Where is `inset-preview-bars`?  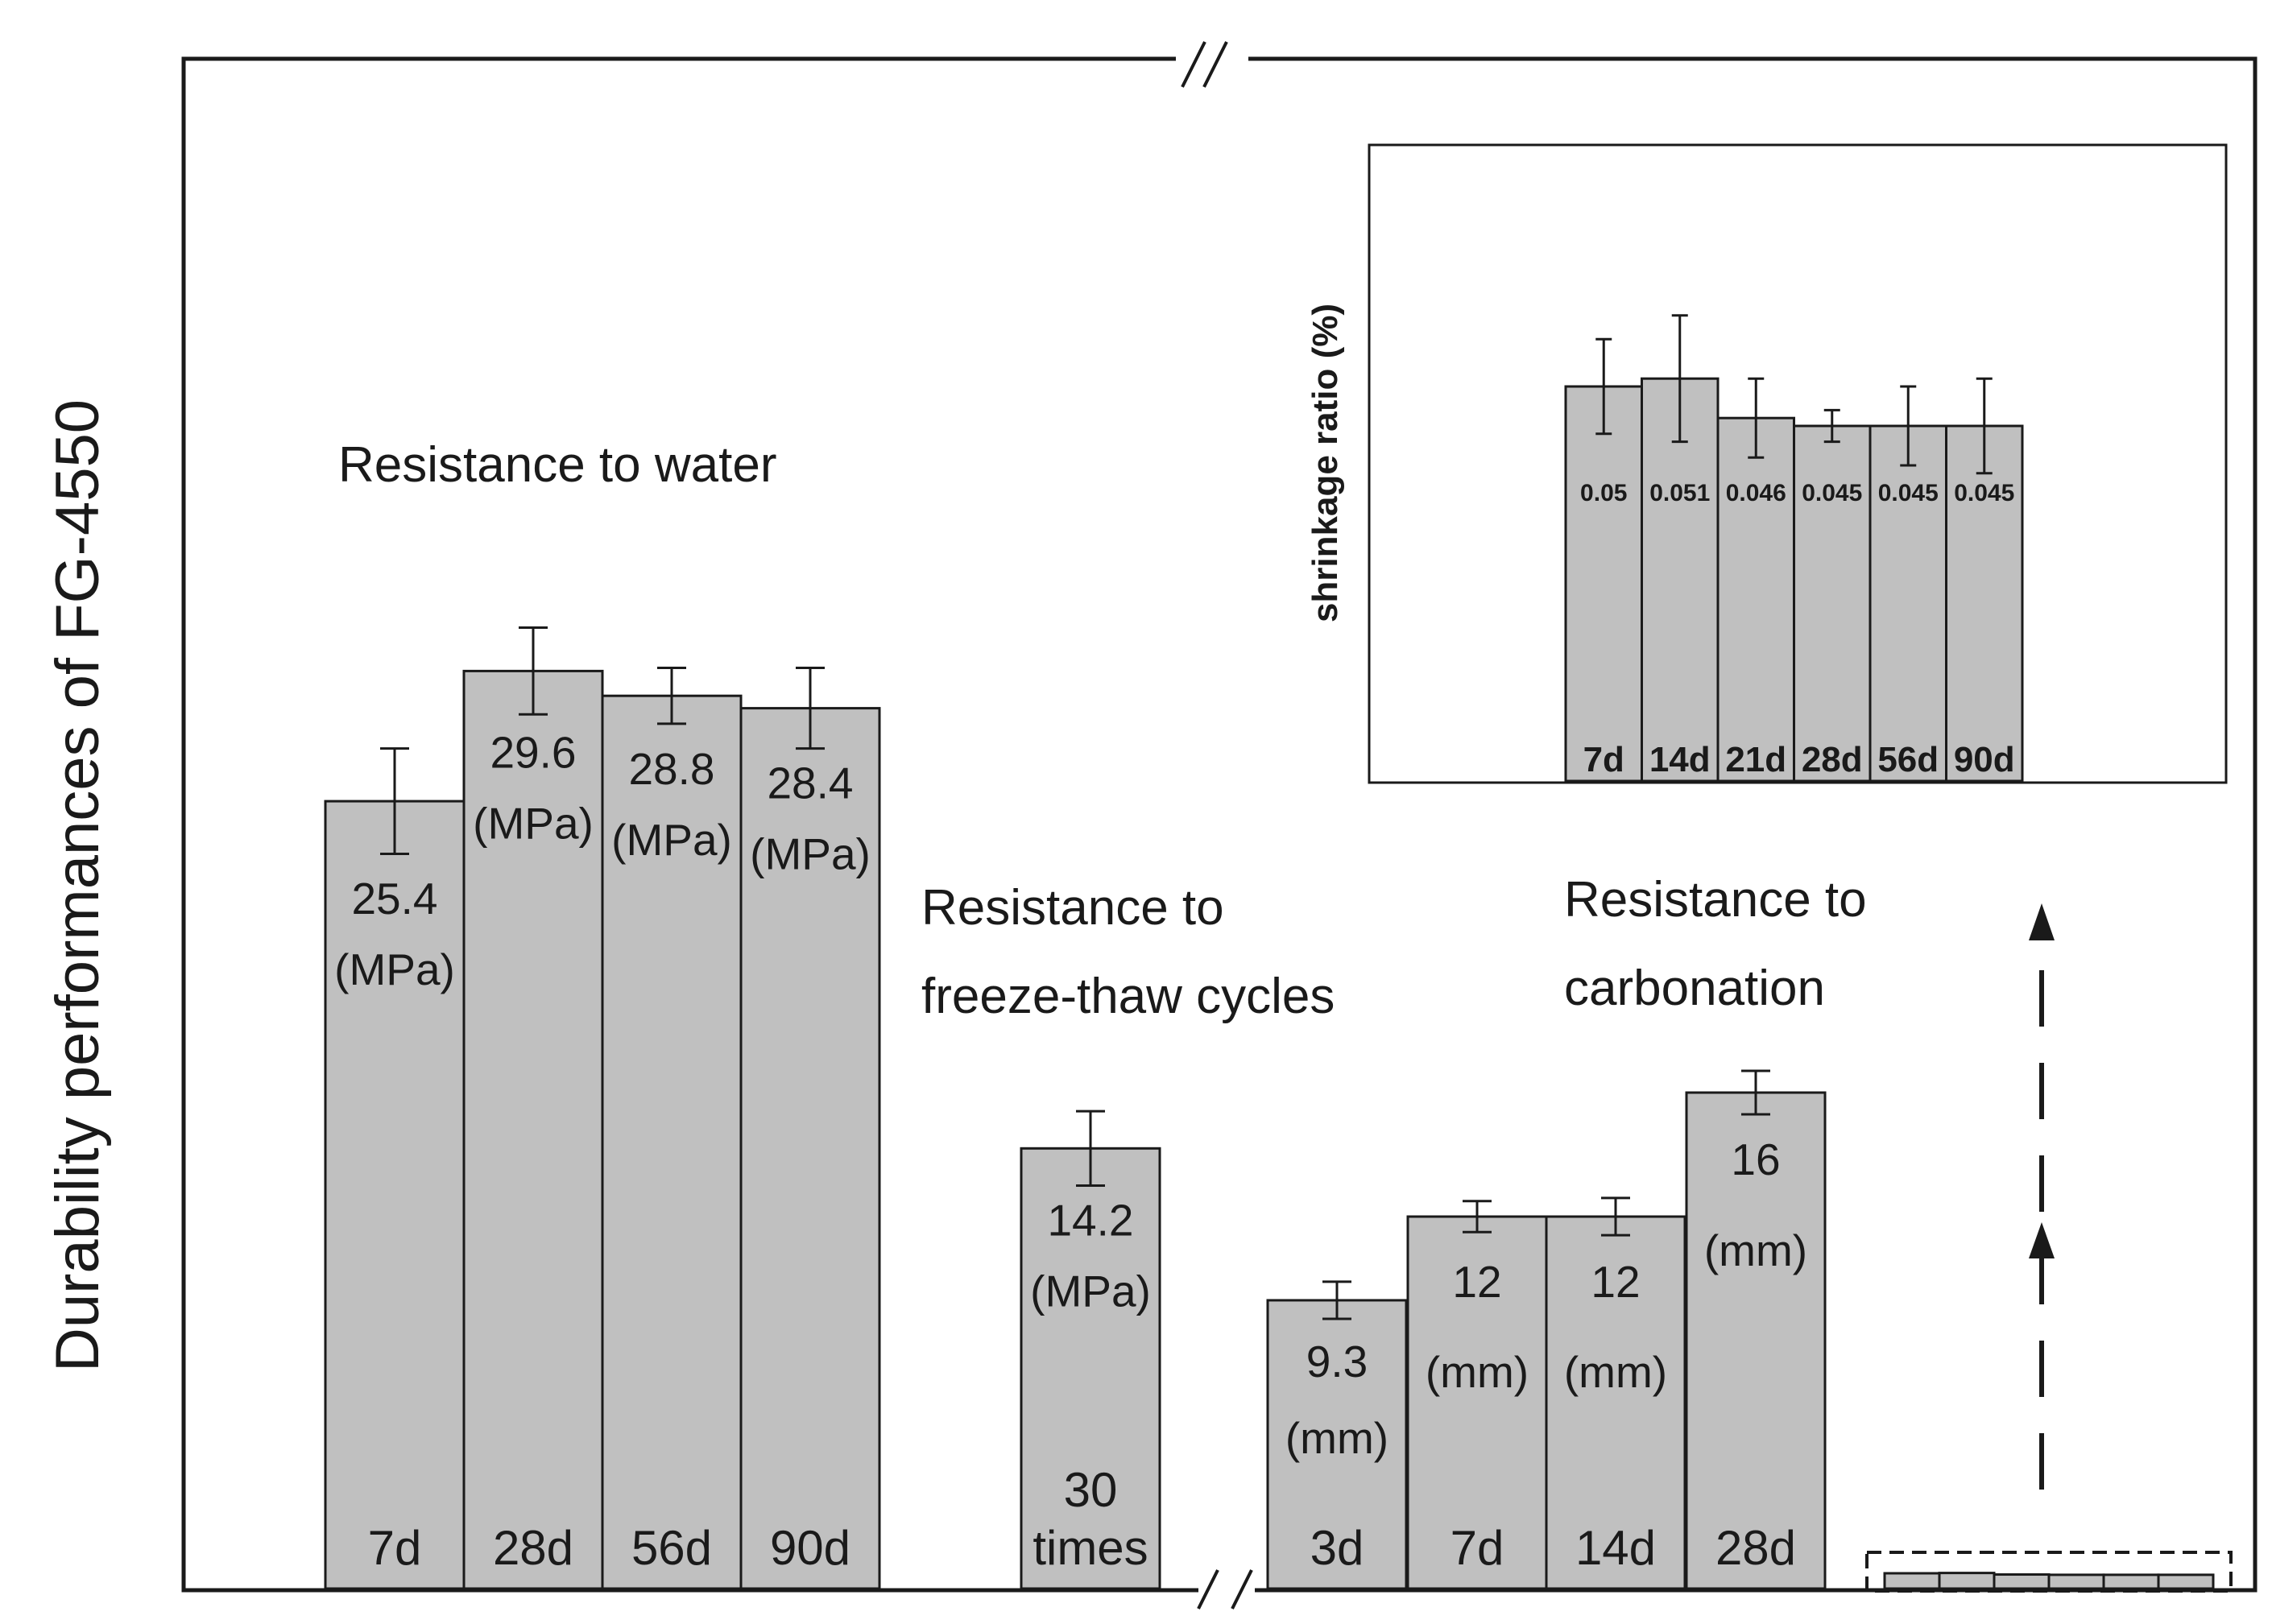 inset-preview-bars is located at coordinates (2049, 1581).